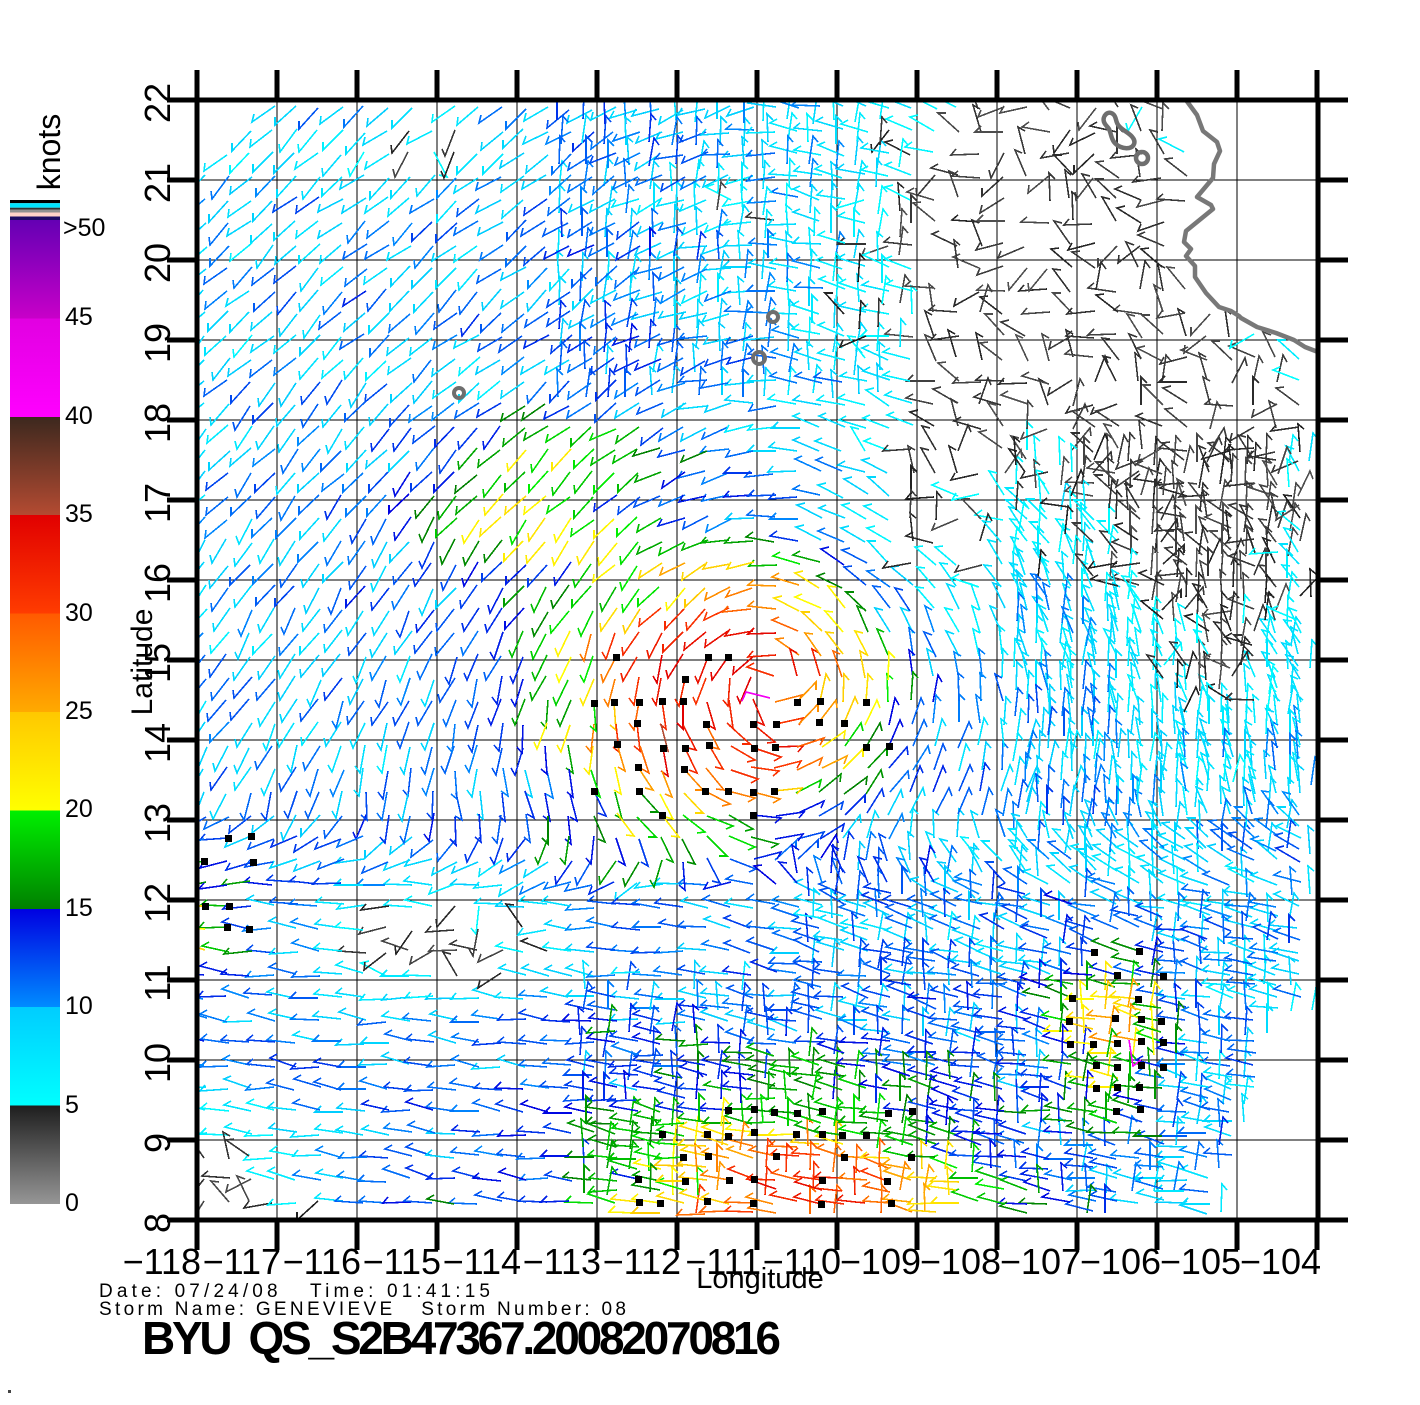  What do you see at coordinates (802, 1261) in the screenshot?
I see `svg-text: −110` at bounding box center [802, 1261].